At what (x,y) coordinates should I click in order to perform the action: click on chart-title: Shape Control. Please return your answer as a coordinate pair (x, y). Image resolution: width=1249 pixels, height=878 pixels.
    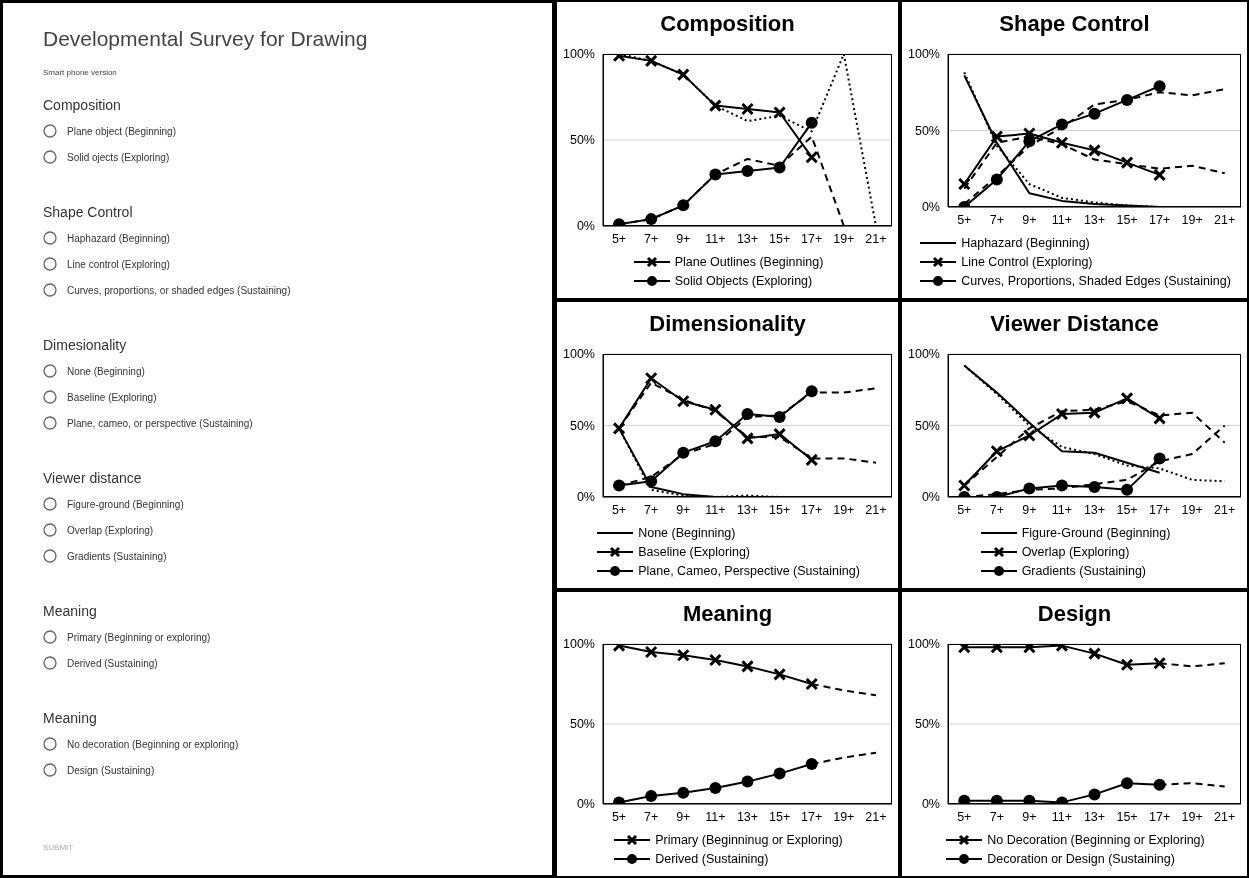
    Looking at the image, I should click on (1074, 24).